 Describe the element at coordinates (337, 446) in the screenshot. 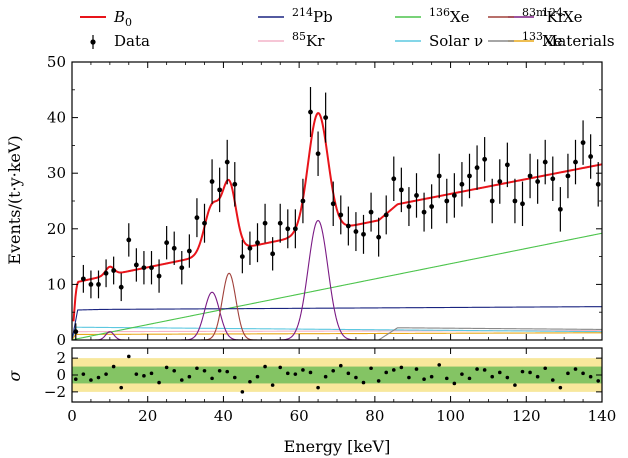

I see `x-axis-label: Energy [keV]` at that location.